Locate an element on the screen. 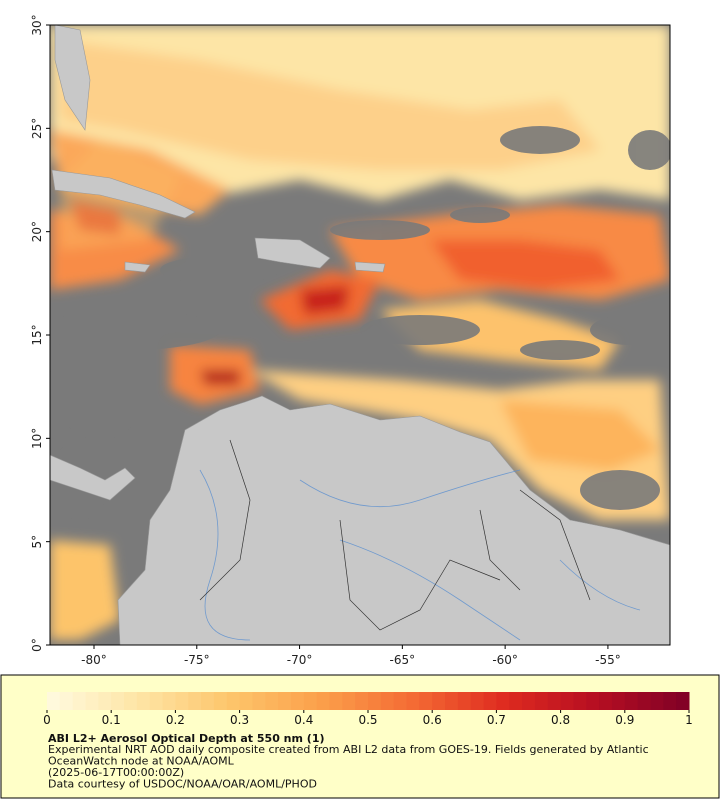  y-tick-label: 5° is located at coordinates (37, 542).